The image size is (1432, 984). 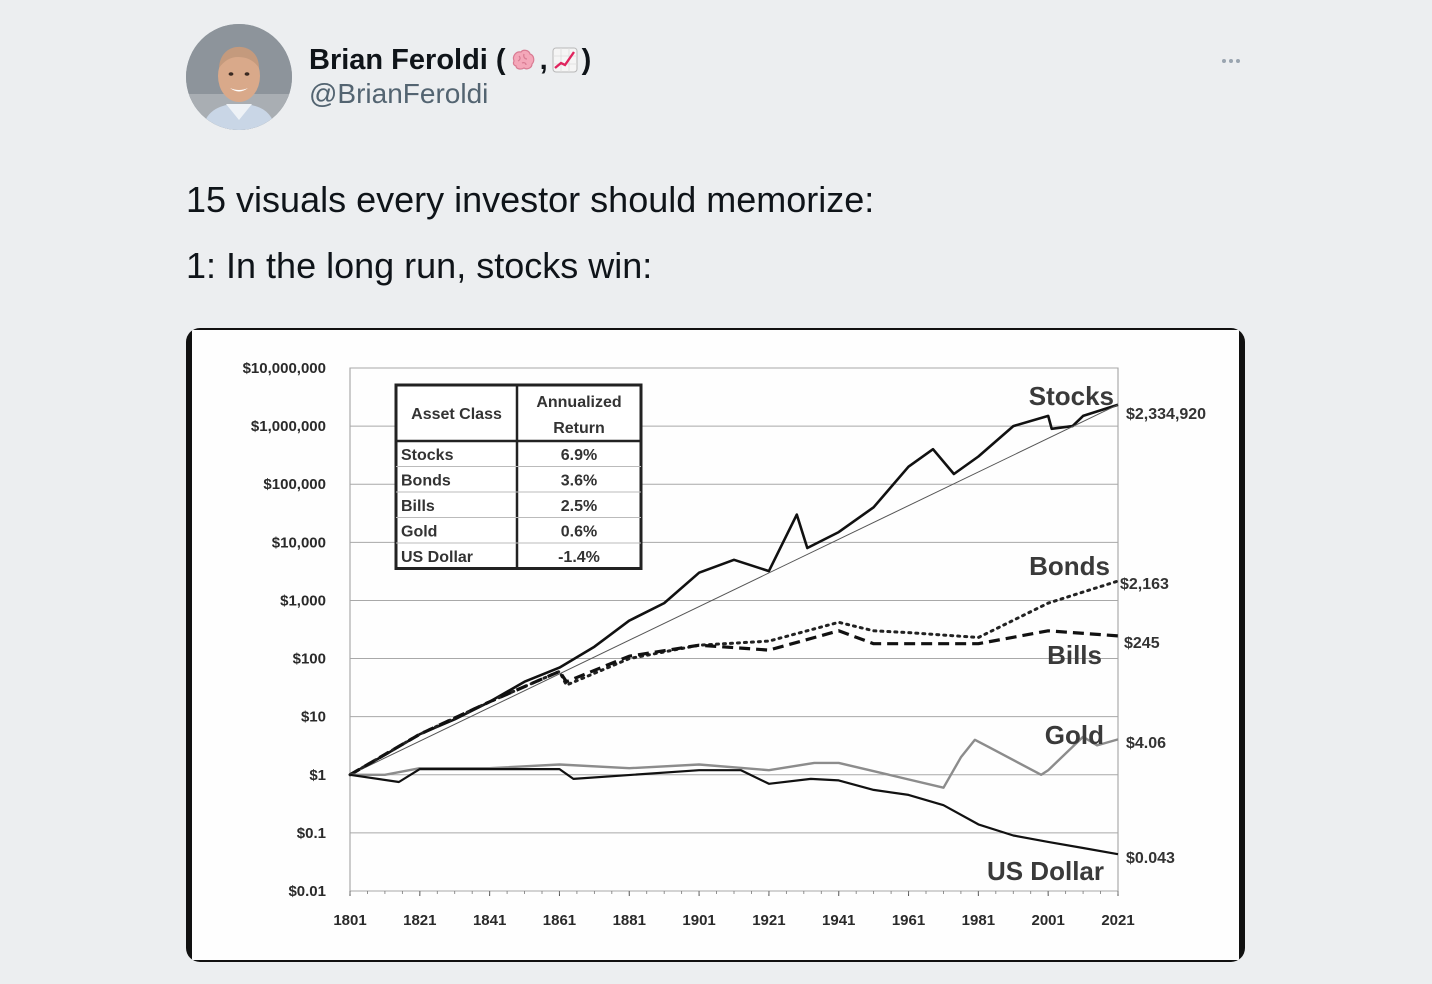 I want to click on tweet-text-line-2: 1: In the long run, stocks win:, so click(x=419, y=265).